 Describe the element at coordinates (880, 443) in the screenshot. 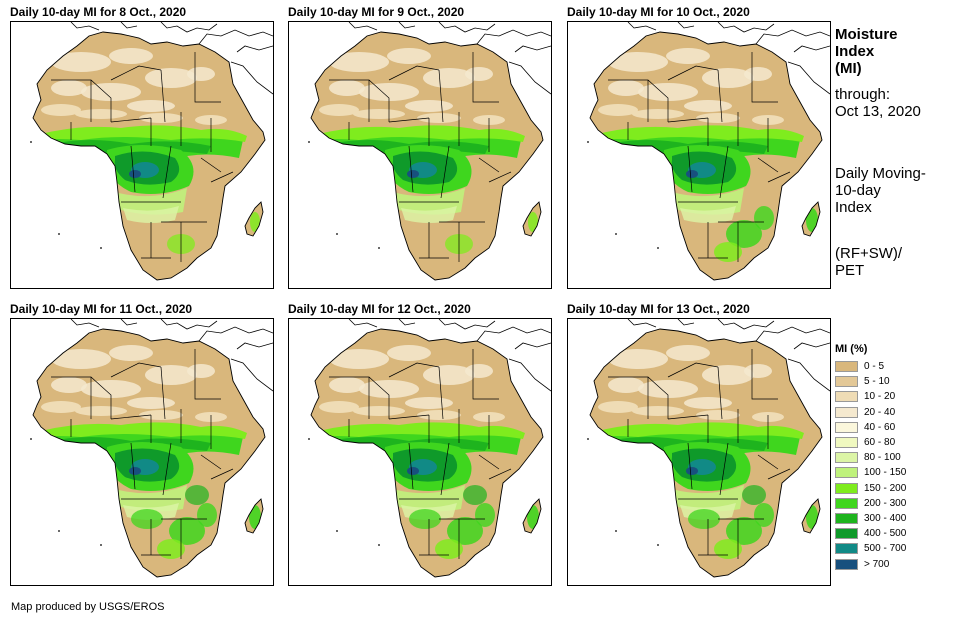

I see `legend-label: 60 - 80` at that location.